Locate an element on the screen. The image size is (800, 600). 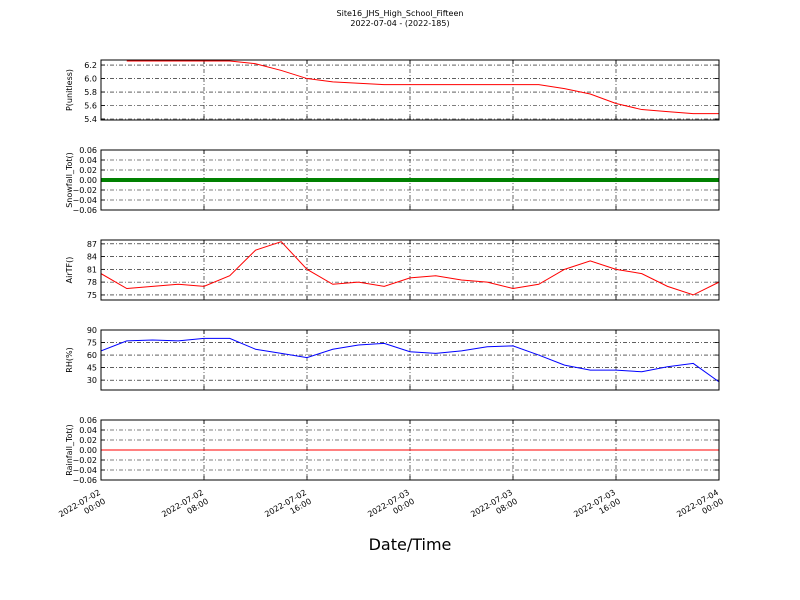
y-tick-label: 5.8 is located at coordinates (90, 92).